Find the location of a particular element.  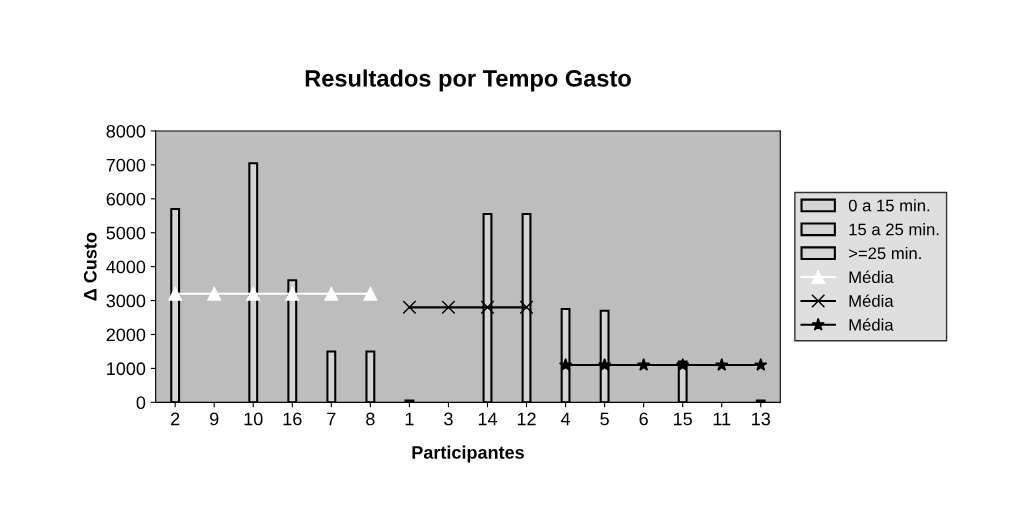

x-tick-label: 13 is located at coordinates (761, 419).